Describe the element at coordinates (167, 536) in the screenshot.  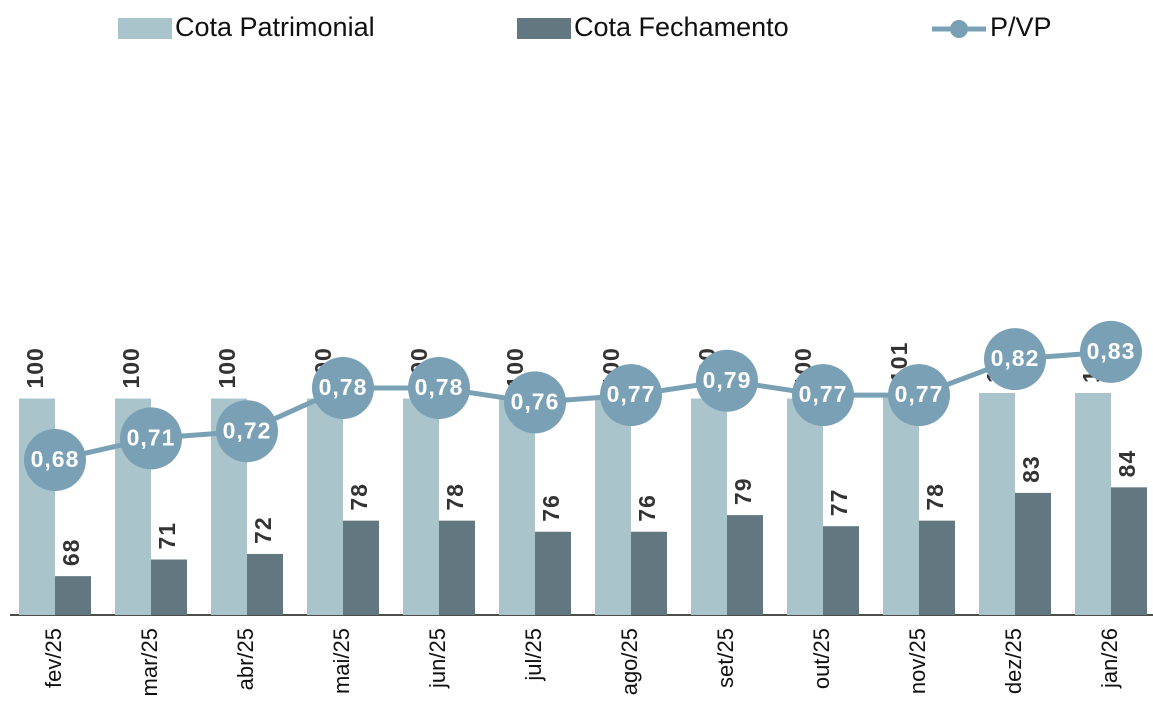
I see `bar-label: 71` at that location.